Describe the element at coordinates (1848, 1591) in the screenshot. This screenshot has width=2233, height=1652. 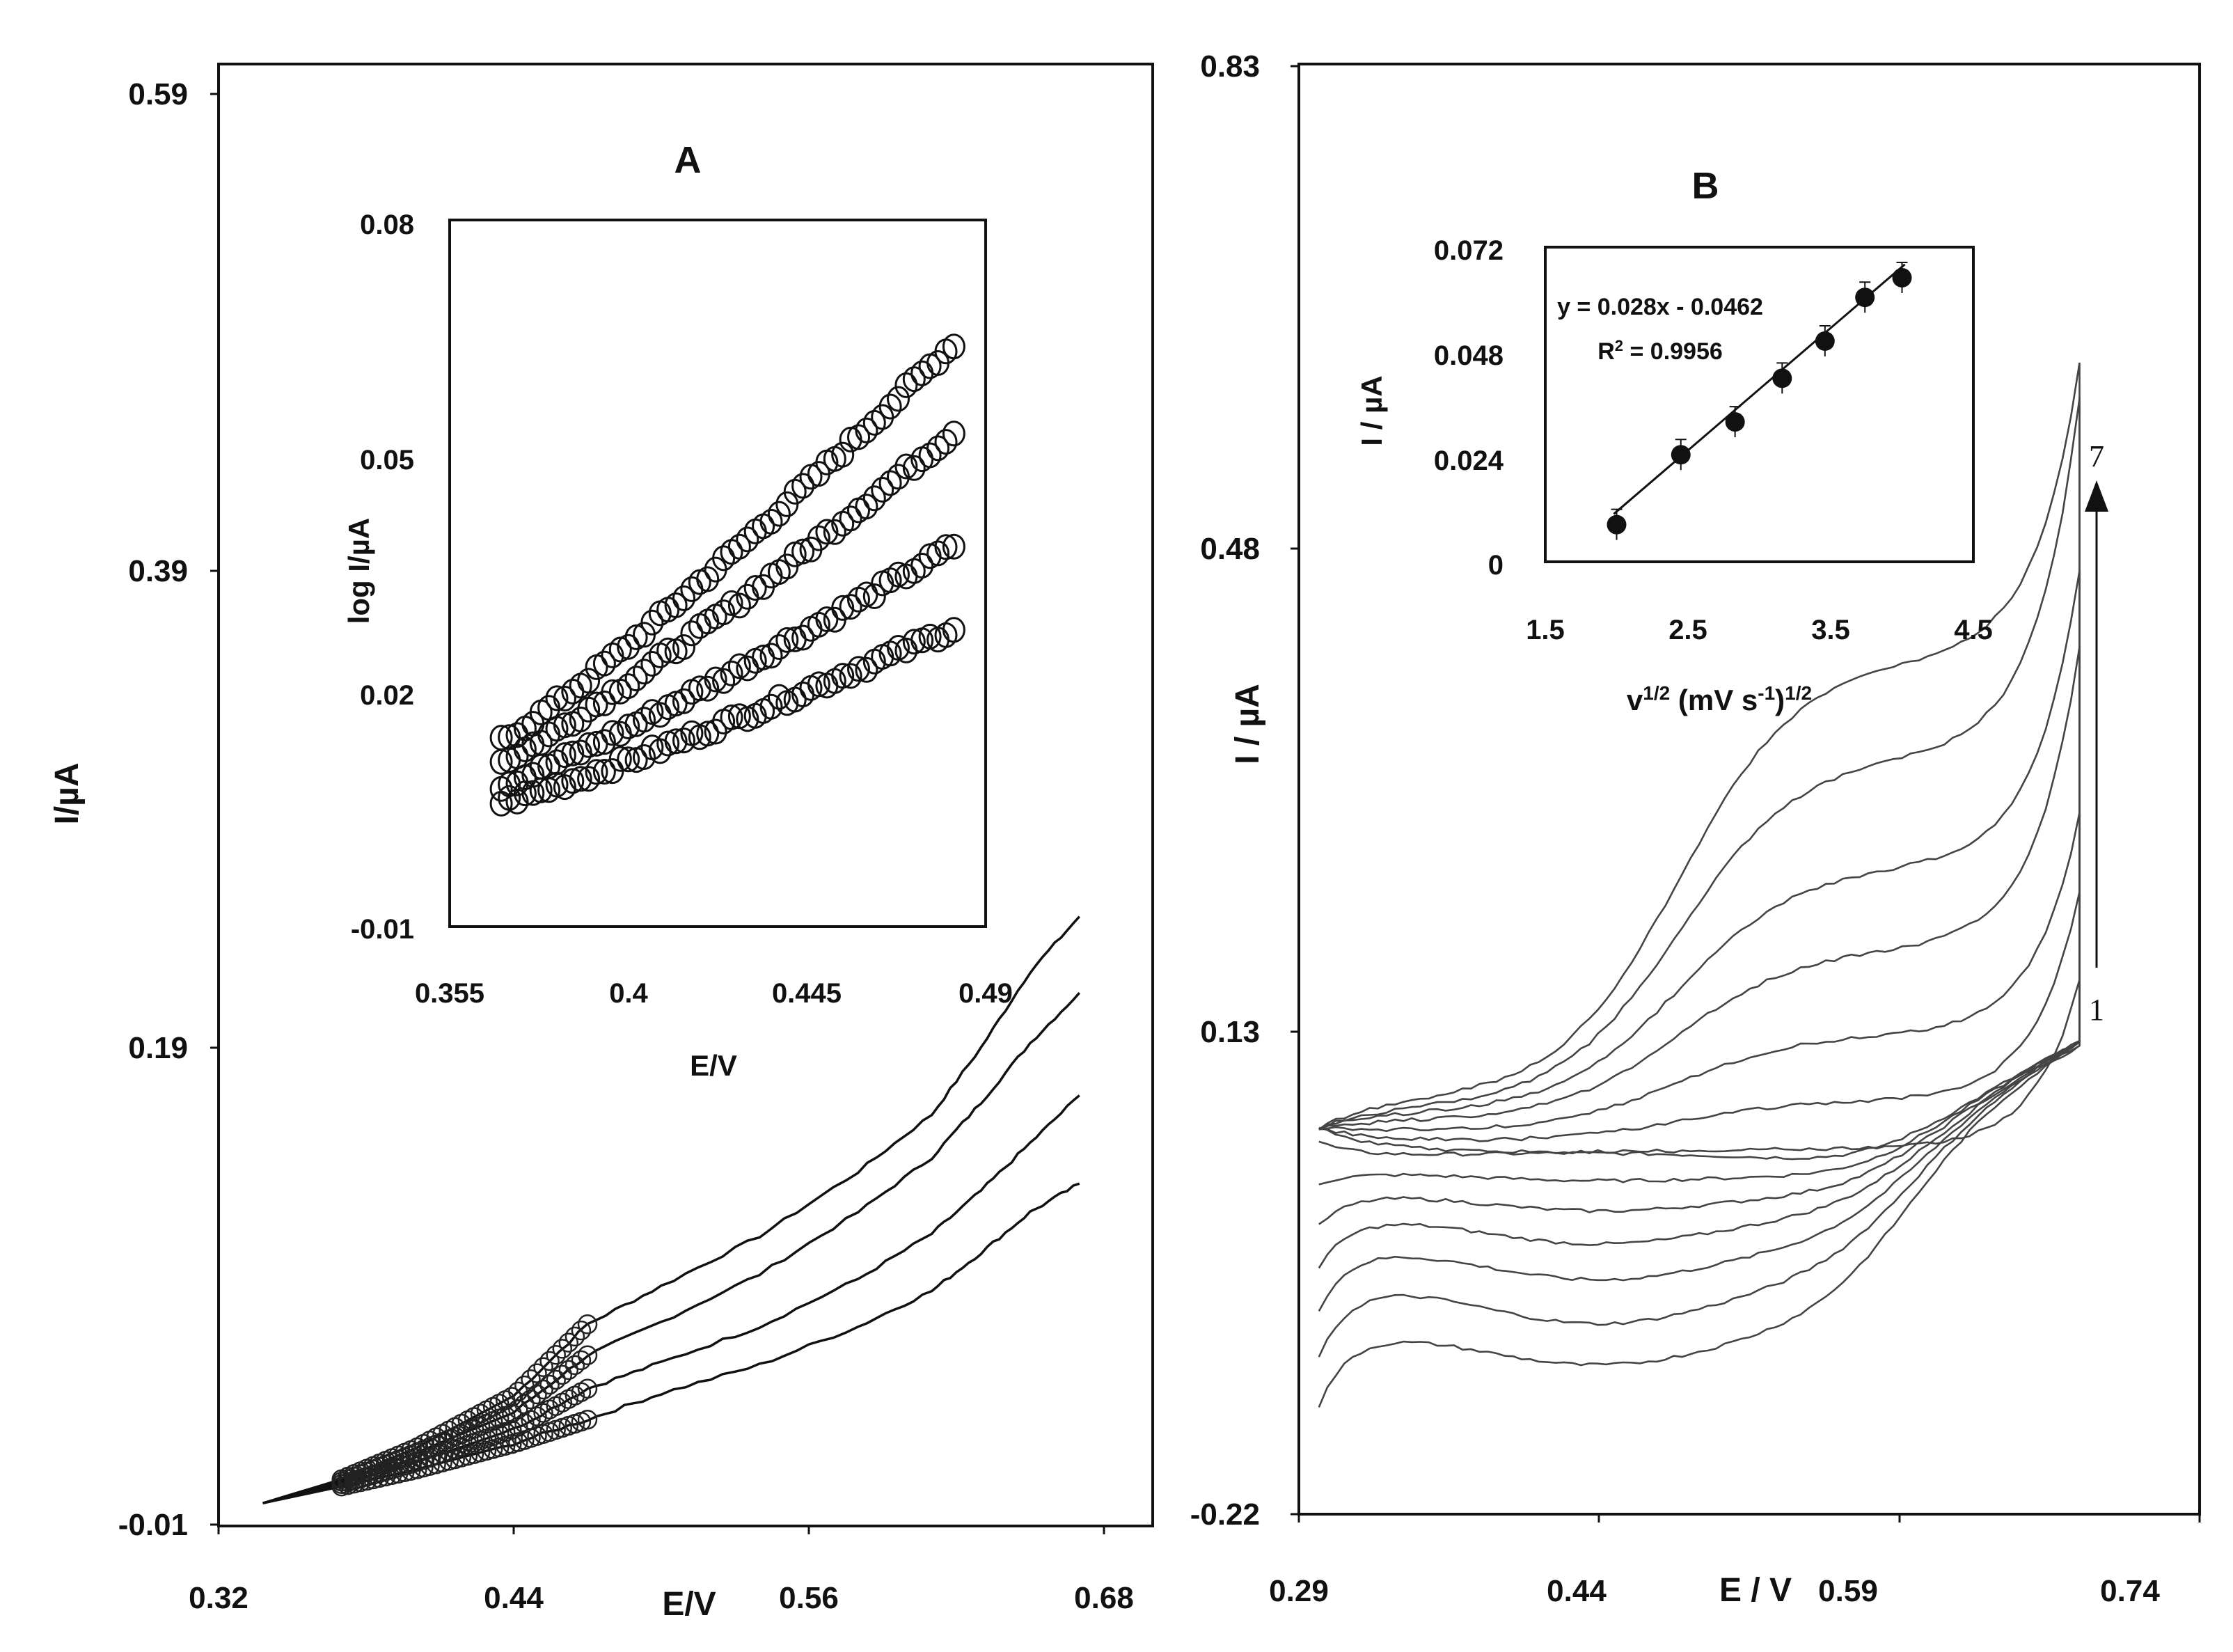
I see `panel-b-x-tick-label: 0.59` at that location.